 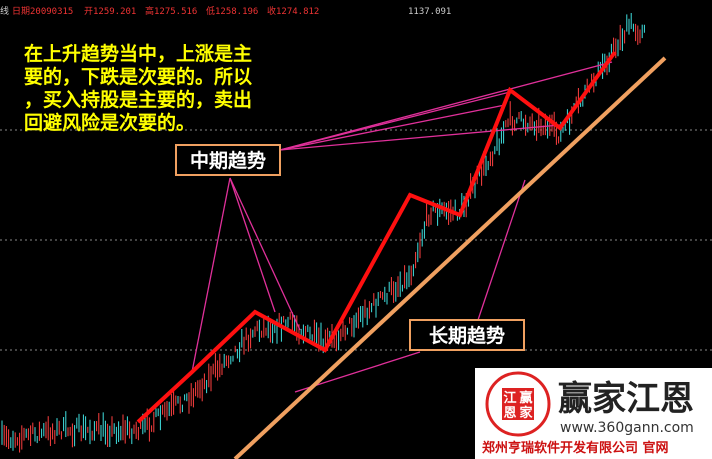 I want to click on note-line: 要的，下跌是次要的。所以, so click(x=138, y=76).